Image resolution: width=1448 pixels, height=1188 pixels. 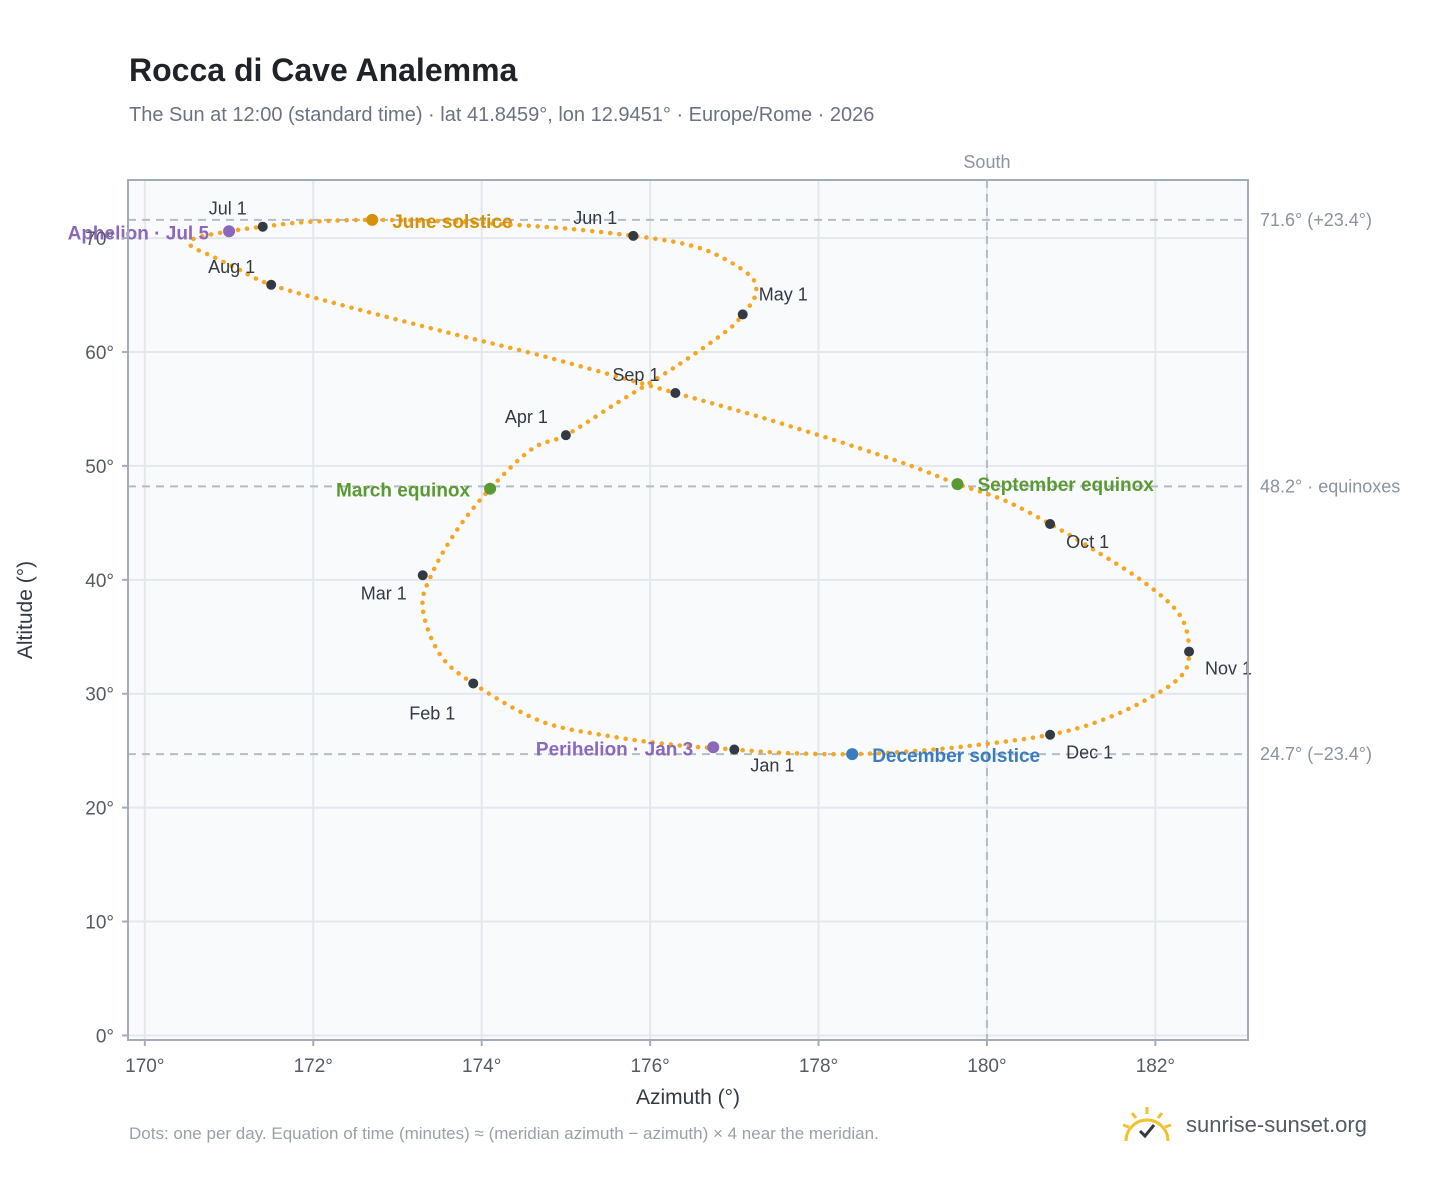 What do you see at coordinates (99, 353) in the screenshot?
I see `y-tick-label: 60°` at bounding box center [99, 353].